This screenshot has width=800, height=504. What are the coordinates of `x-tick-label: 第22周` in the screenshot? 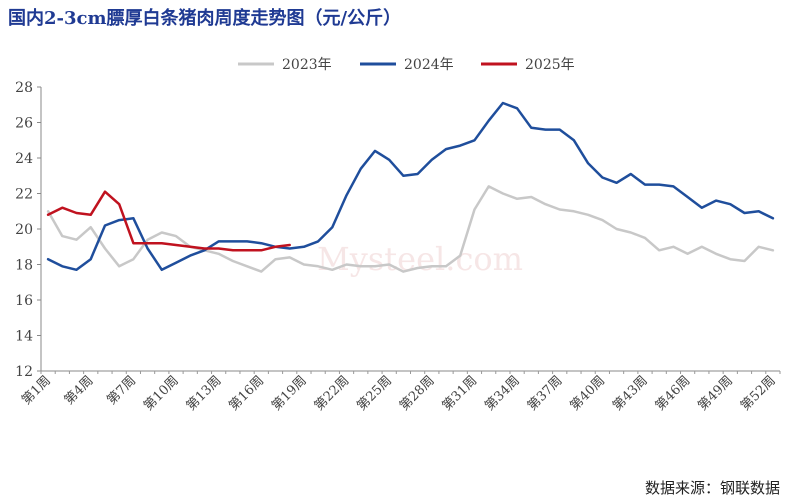 It's located at (332, 393).